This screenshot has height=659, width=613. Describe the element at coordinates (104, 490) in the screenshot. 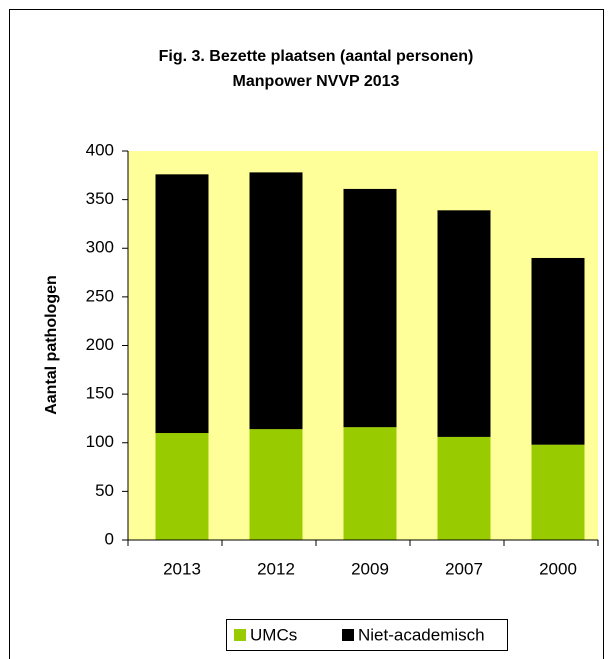

I see `y-tick-label: 50` at that location.